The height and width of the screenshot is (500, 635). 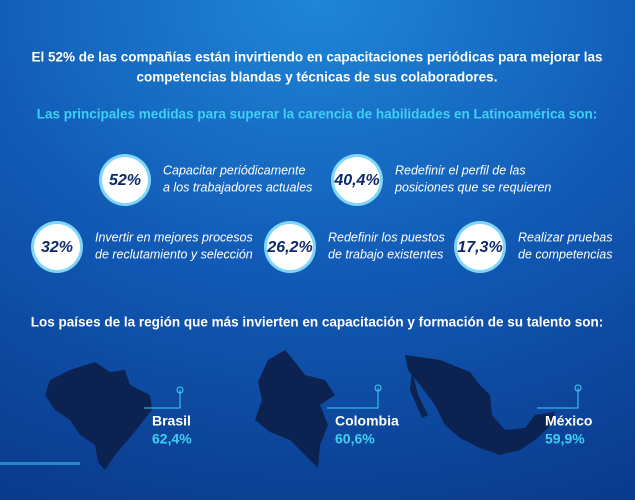 What do you see at coordinates (355, 439) in the screenshot?
I see `country-value: 60,6%` at bounding box center [355, 439].